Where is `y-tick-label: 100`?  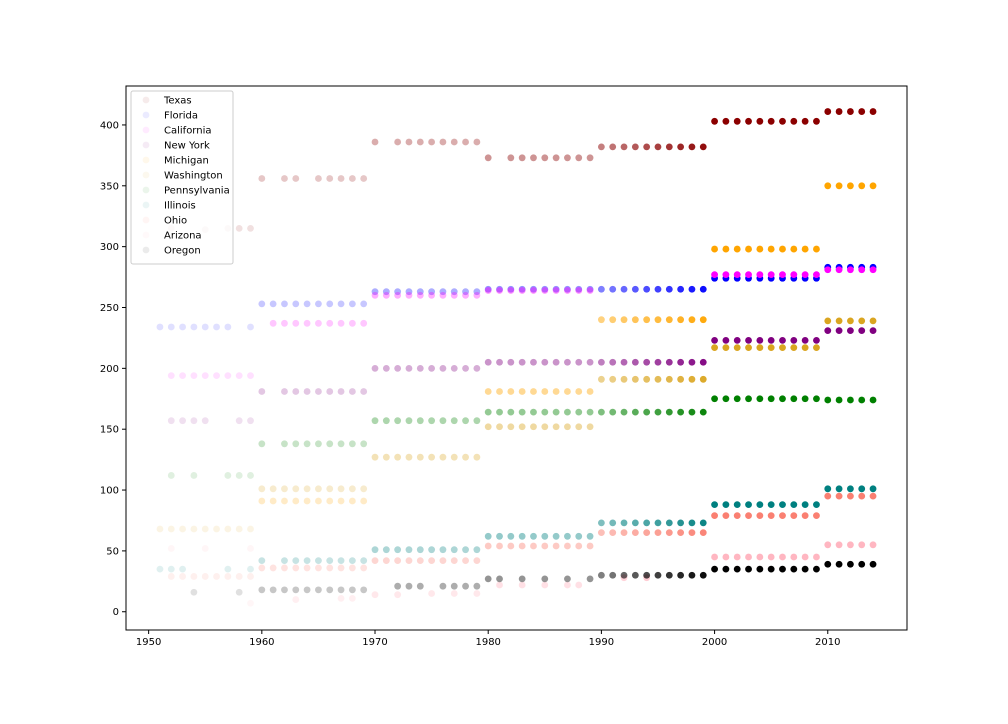
y-tick-label: 100 is located at coordinates (109, 491).